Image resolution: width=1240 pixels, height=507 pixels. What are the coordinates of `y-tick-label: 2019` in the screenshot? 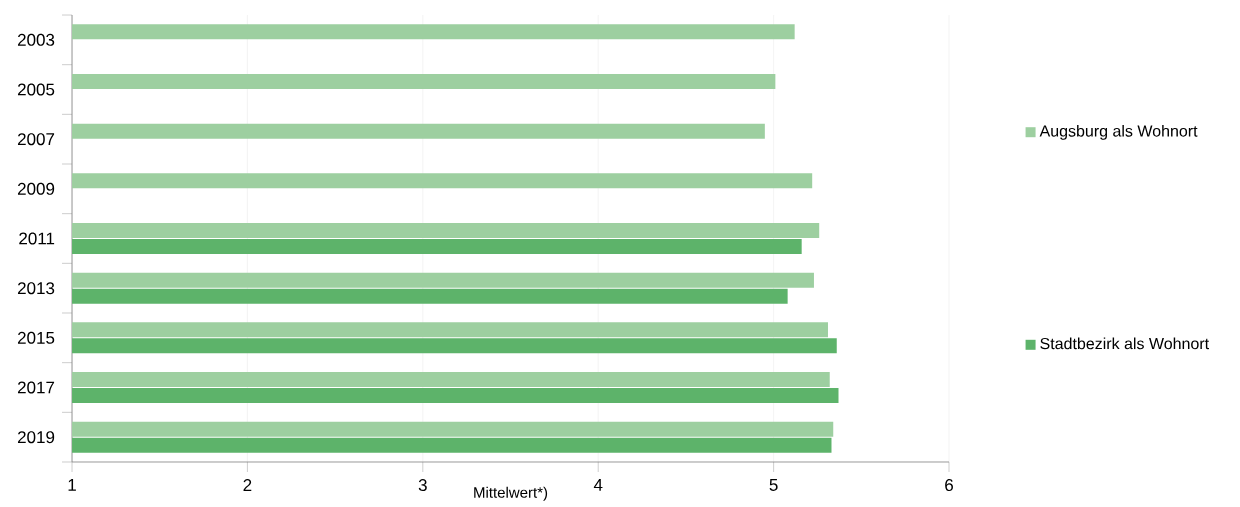 It's located at (36, 437).